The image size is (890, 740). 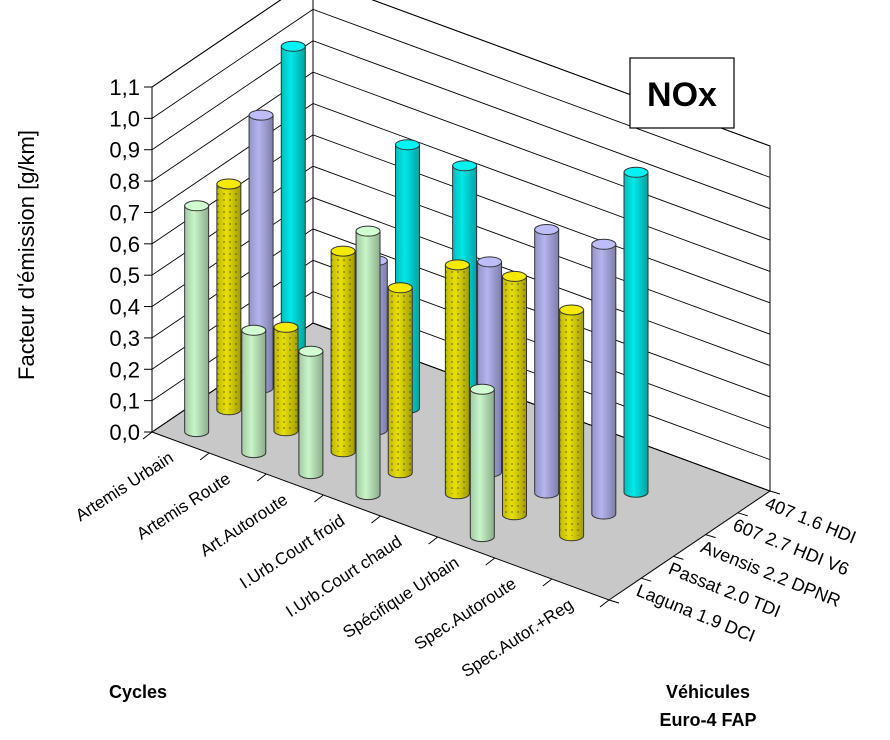 What do you see at coordinates (124, 369) in the screenshot?
I see `y-tick-label: 0,2` at bounding box center [124, 369].